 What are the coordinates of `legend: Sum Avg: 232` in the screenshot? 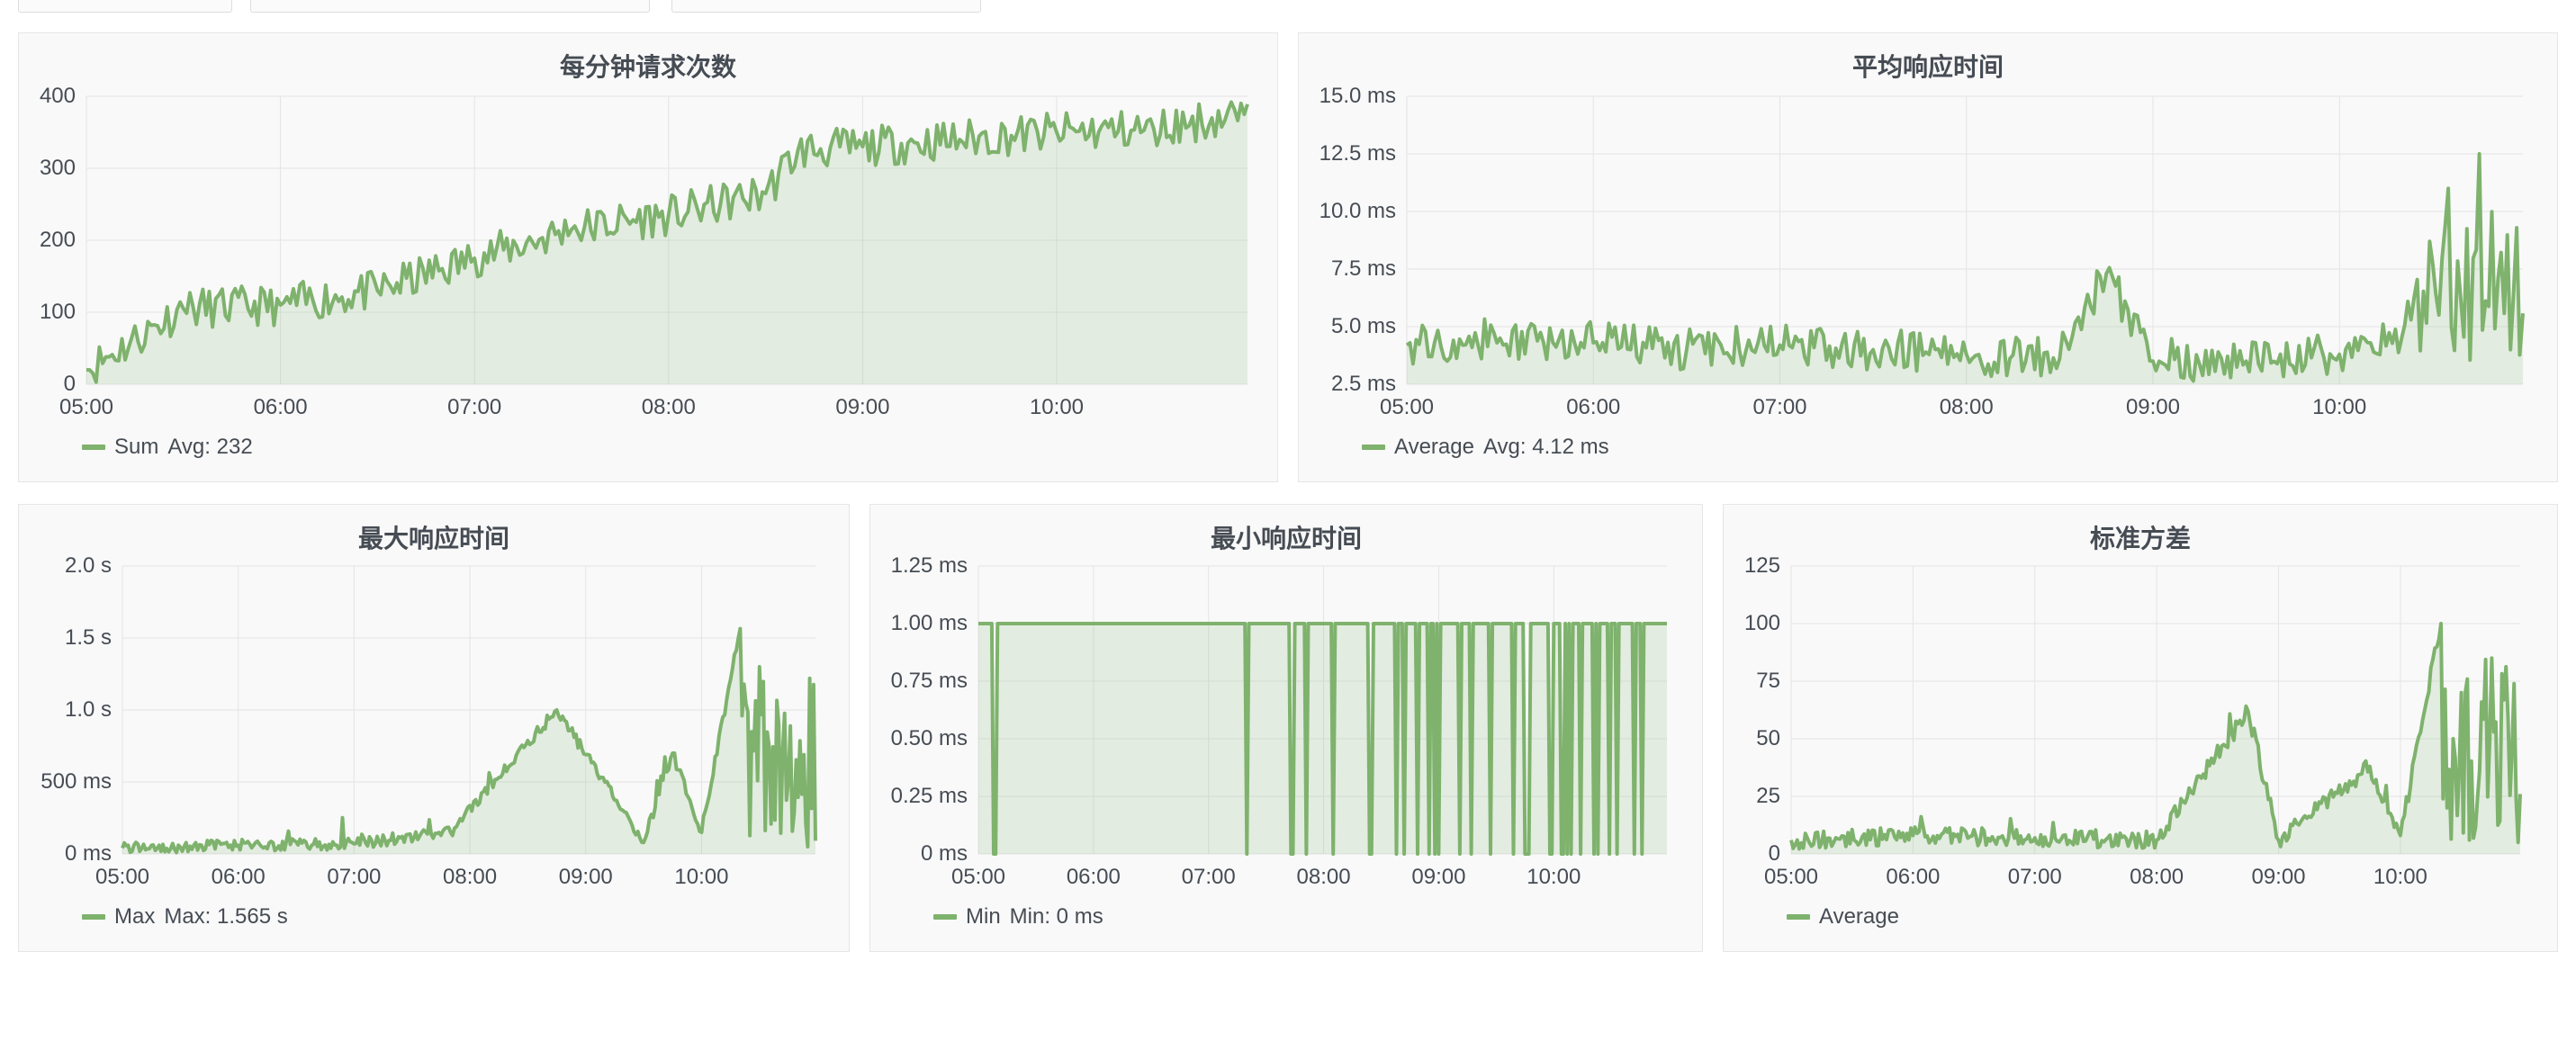 It's located at (167, 447).